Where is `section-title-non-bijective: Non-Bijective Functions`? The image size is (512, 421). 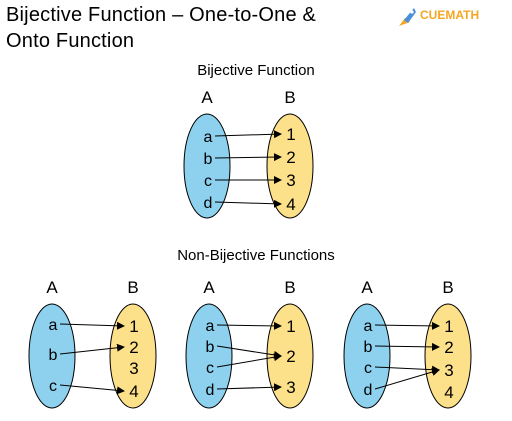
section-title-non-bijective: Non-Bijective Functions is located at coordinates (256, 255).